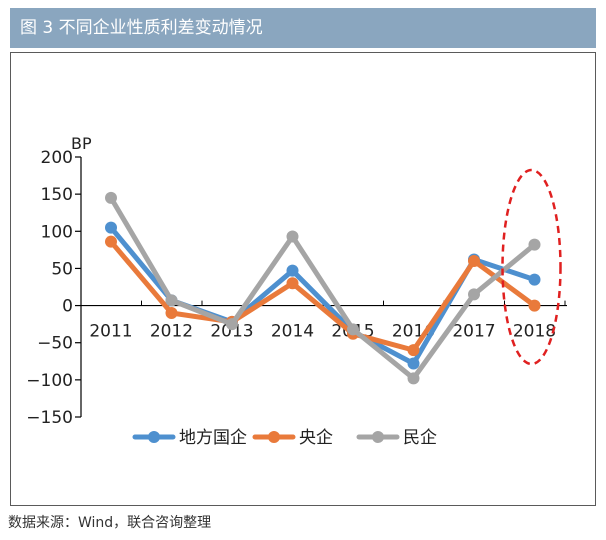 This screenshot has width=606, height=540. Describe the element at coordinates (420, 438) in the screenshot. I see `legend-label: 民企` at that location.